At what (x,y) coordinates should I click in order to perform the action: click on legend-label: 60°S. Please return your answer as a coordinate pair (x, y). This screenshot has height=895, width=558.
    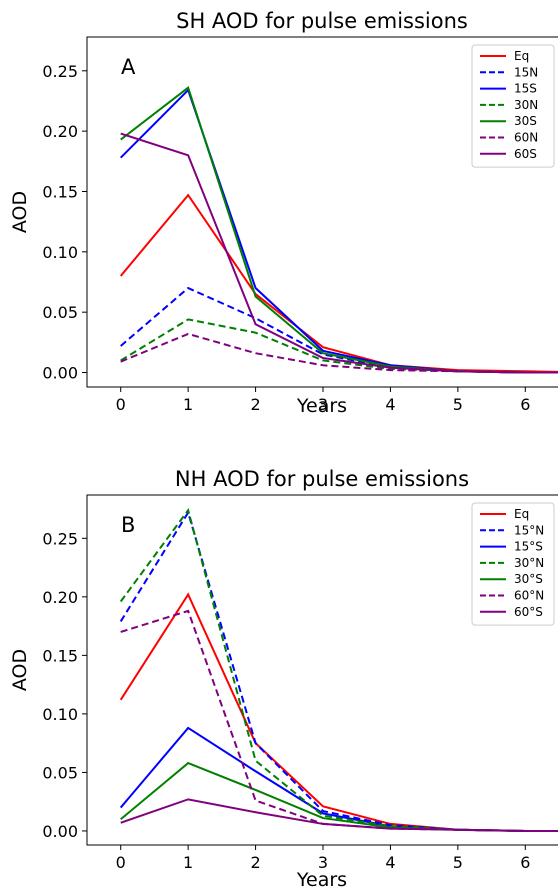
    Looking at the image, I should click on (528, 612).